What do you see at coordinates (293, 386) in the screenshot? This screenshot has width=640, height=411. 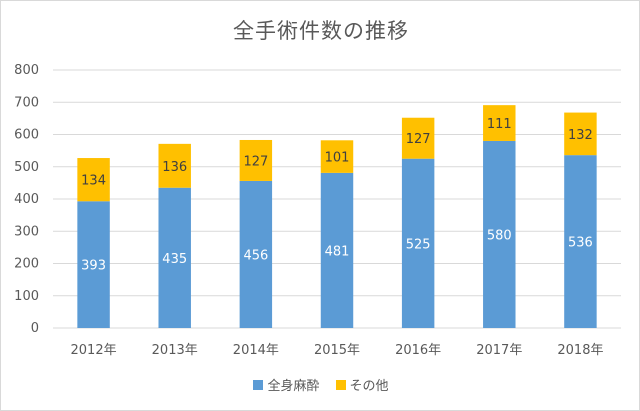 I see `legend-label: 全身麻酔` at bounding box center [293, 386].